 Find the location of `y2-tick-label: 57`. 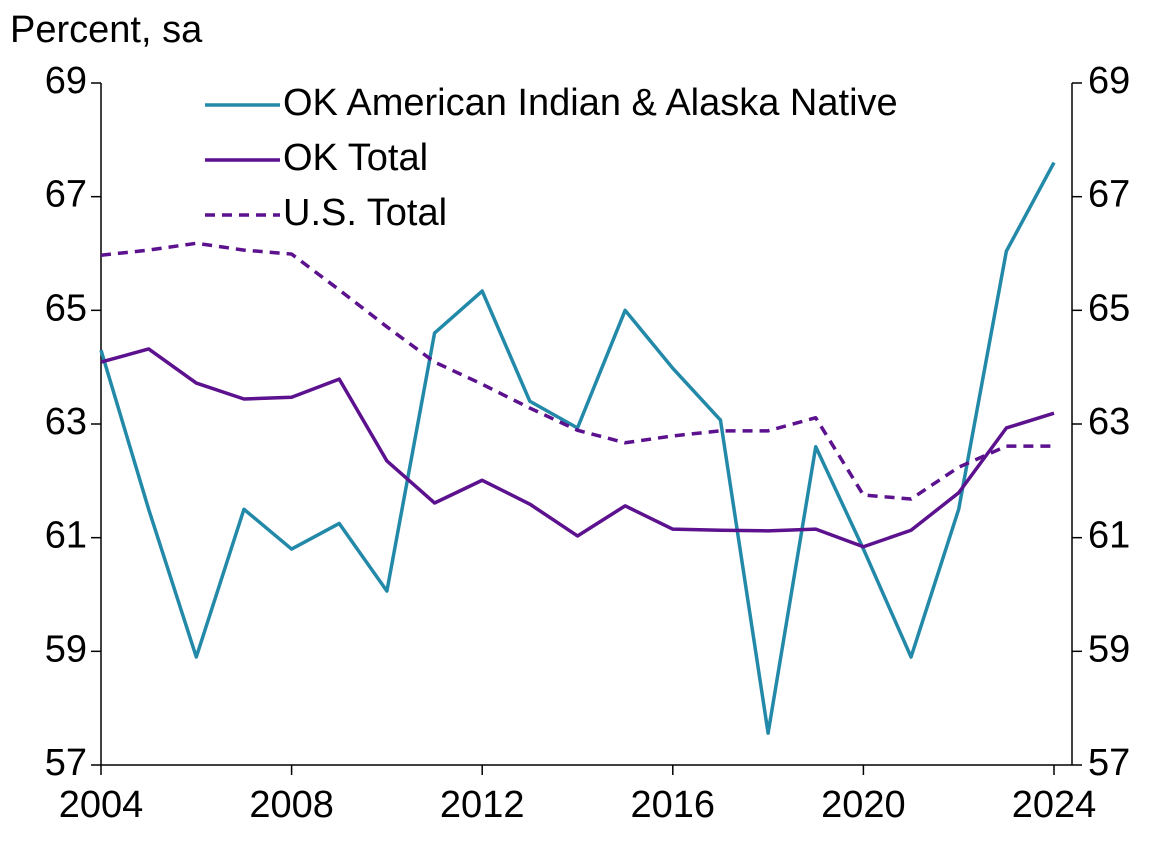

y2-tick-label: 57 is located at coordinates (1109, 763).